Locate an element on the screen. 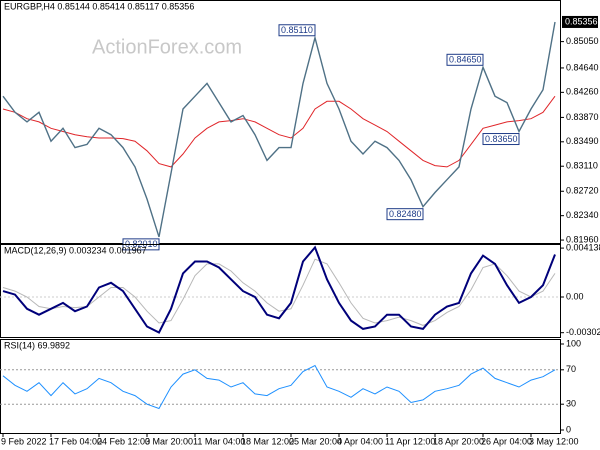 The image size is (600, 450). y-tick-label: -0.00302 is located at coordinates (583, 332).